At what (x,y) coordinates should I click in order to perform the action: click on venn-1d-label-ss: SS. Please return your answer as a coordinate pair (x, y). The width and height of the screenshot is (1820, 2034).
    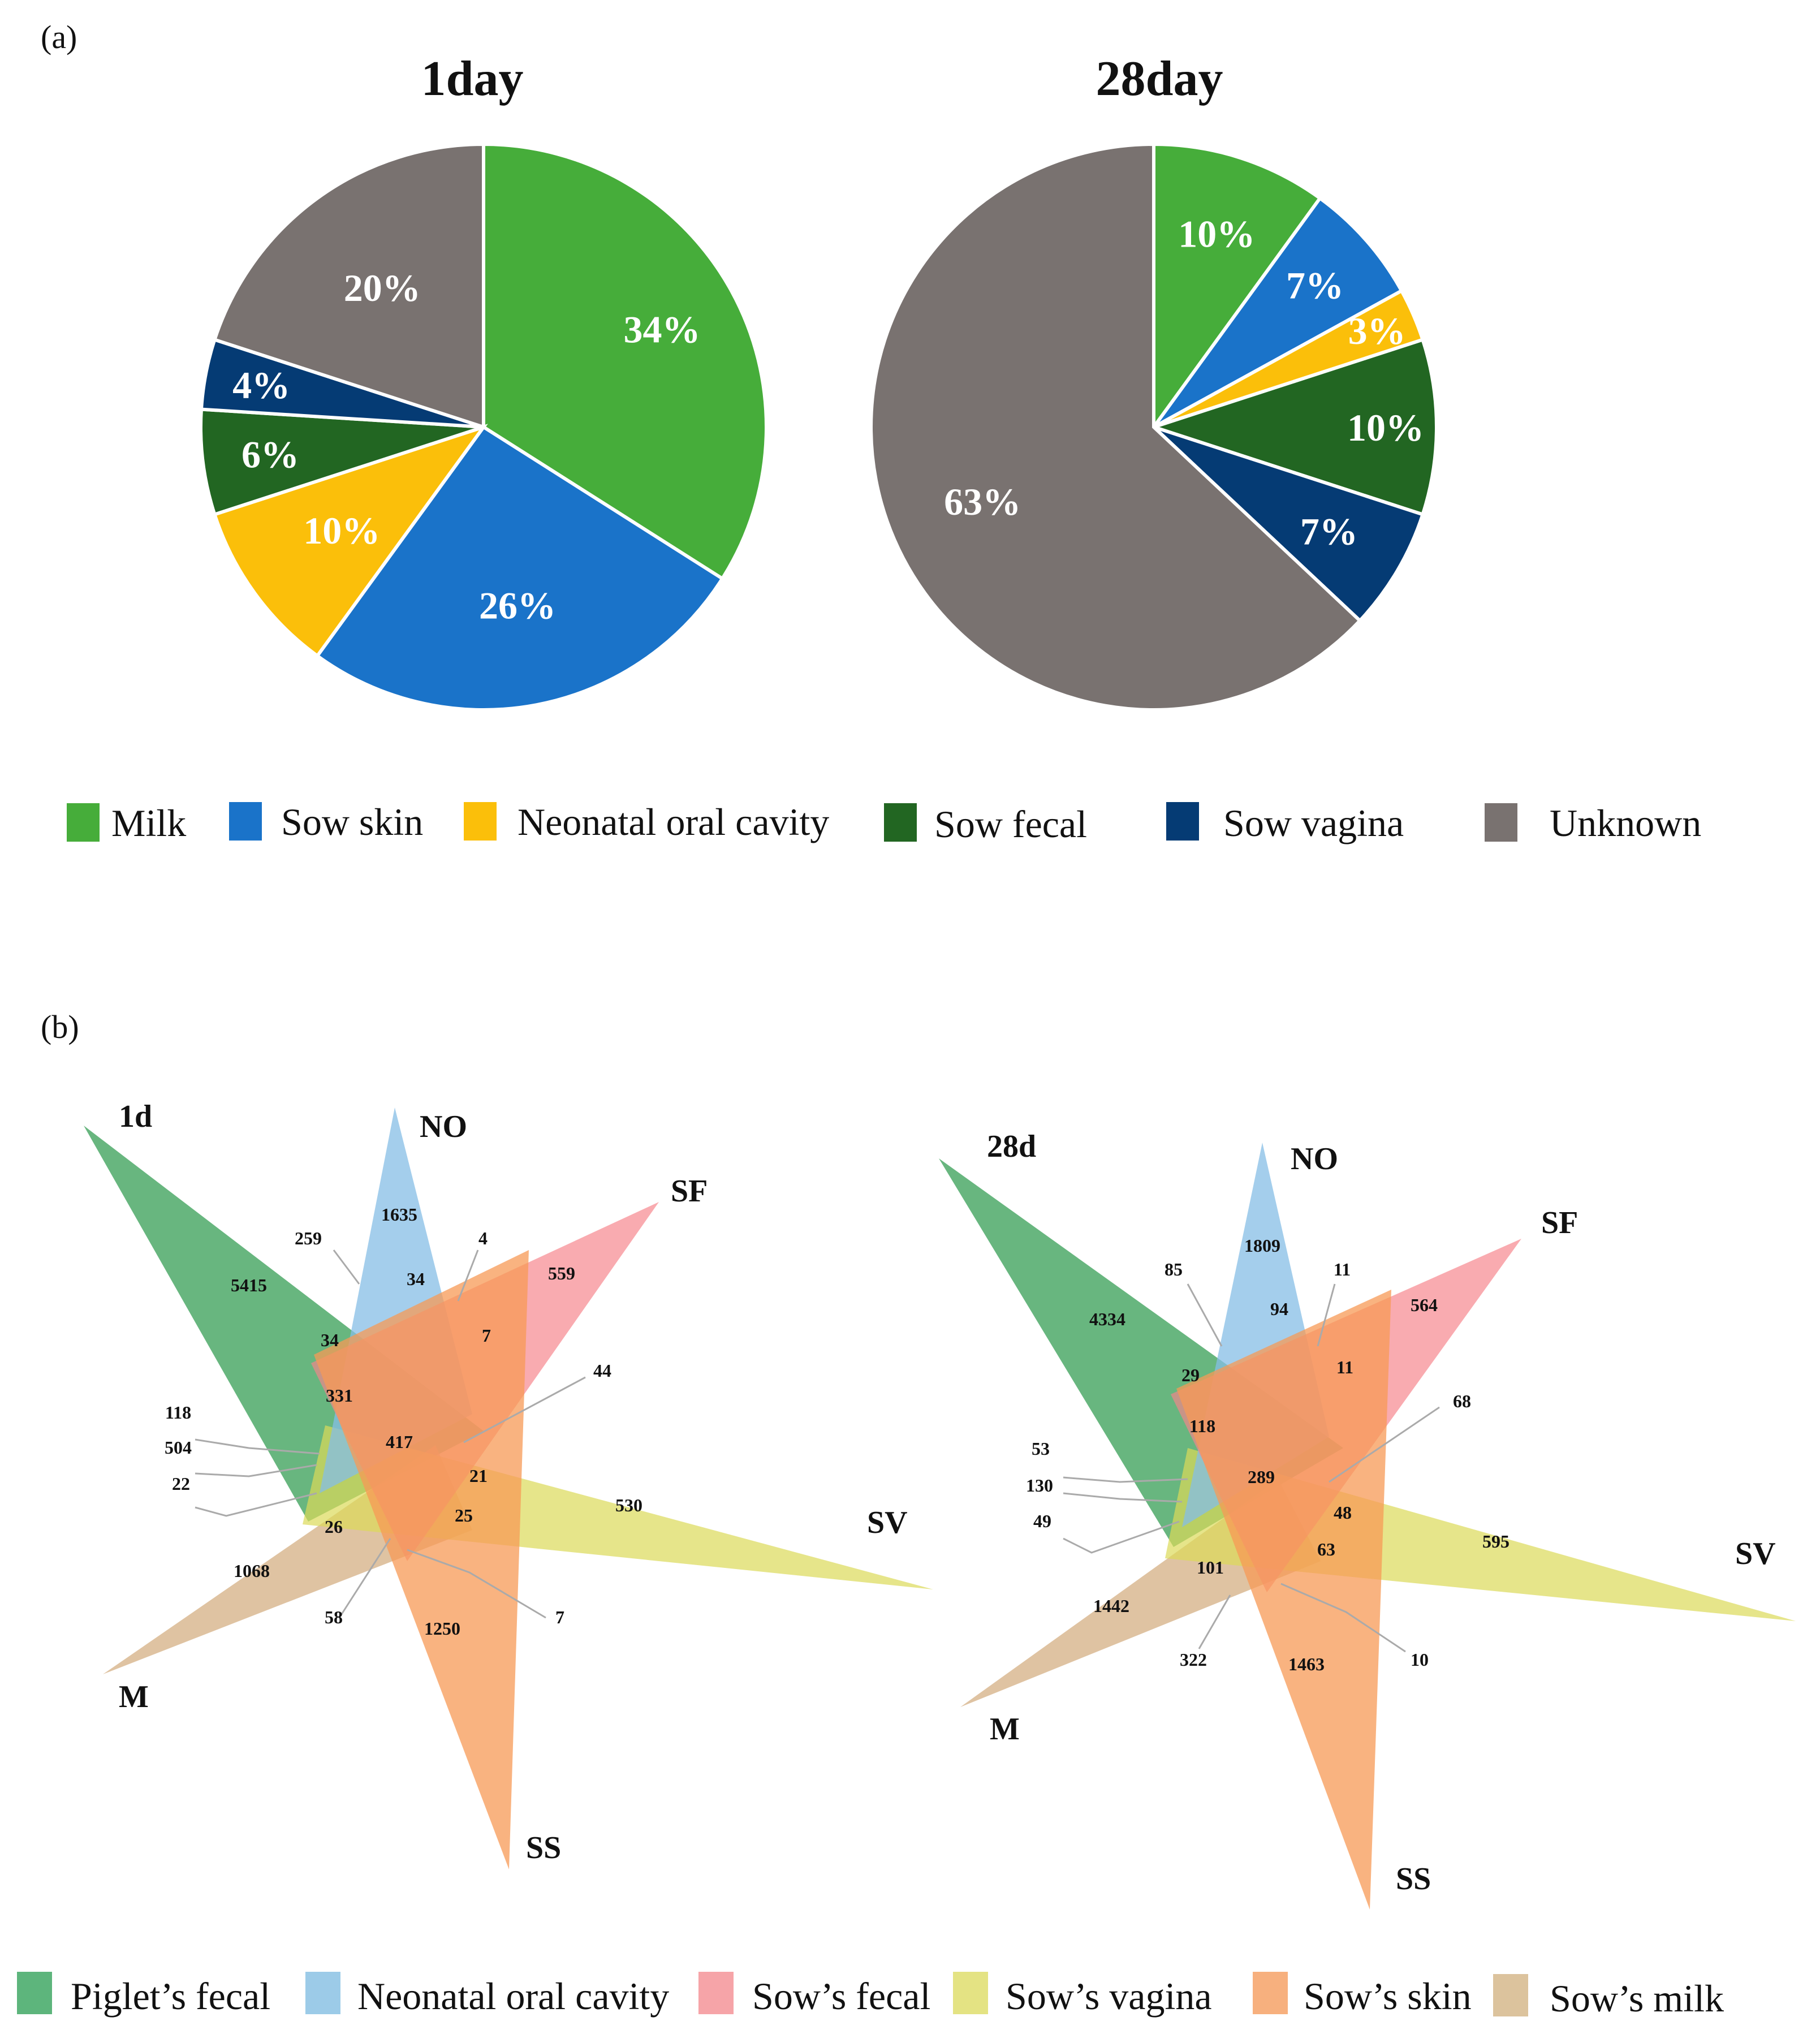
    Looking at the image, I should click on (543, 1847).